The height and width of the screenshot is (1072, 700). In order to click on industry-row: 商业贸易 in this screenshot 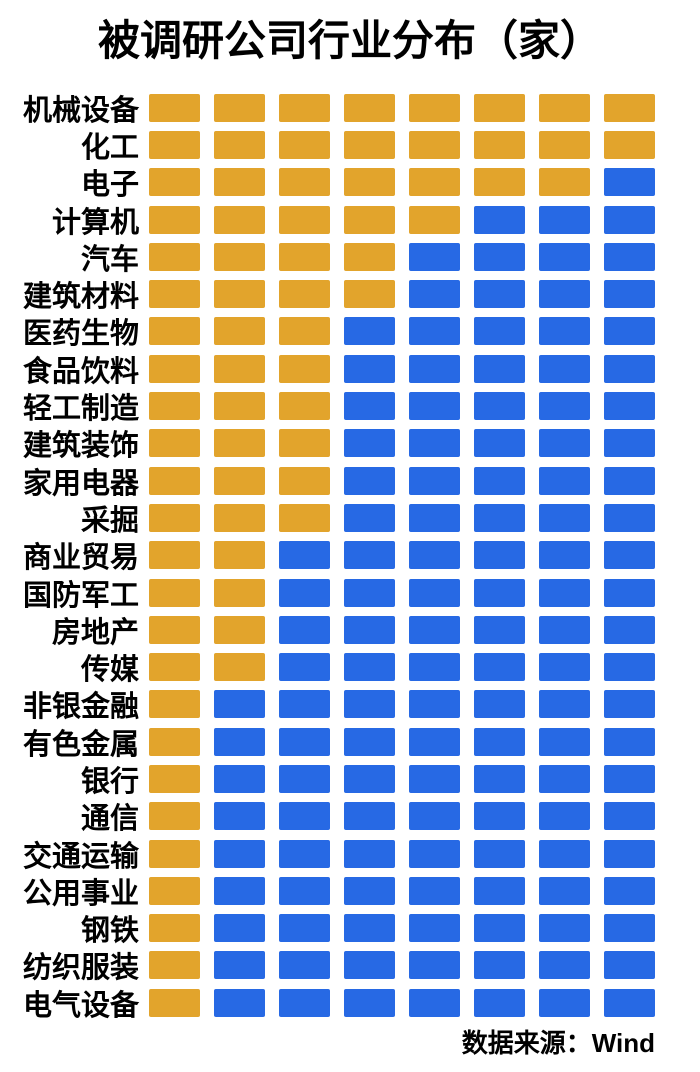, I will do `click(350, 555)`.